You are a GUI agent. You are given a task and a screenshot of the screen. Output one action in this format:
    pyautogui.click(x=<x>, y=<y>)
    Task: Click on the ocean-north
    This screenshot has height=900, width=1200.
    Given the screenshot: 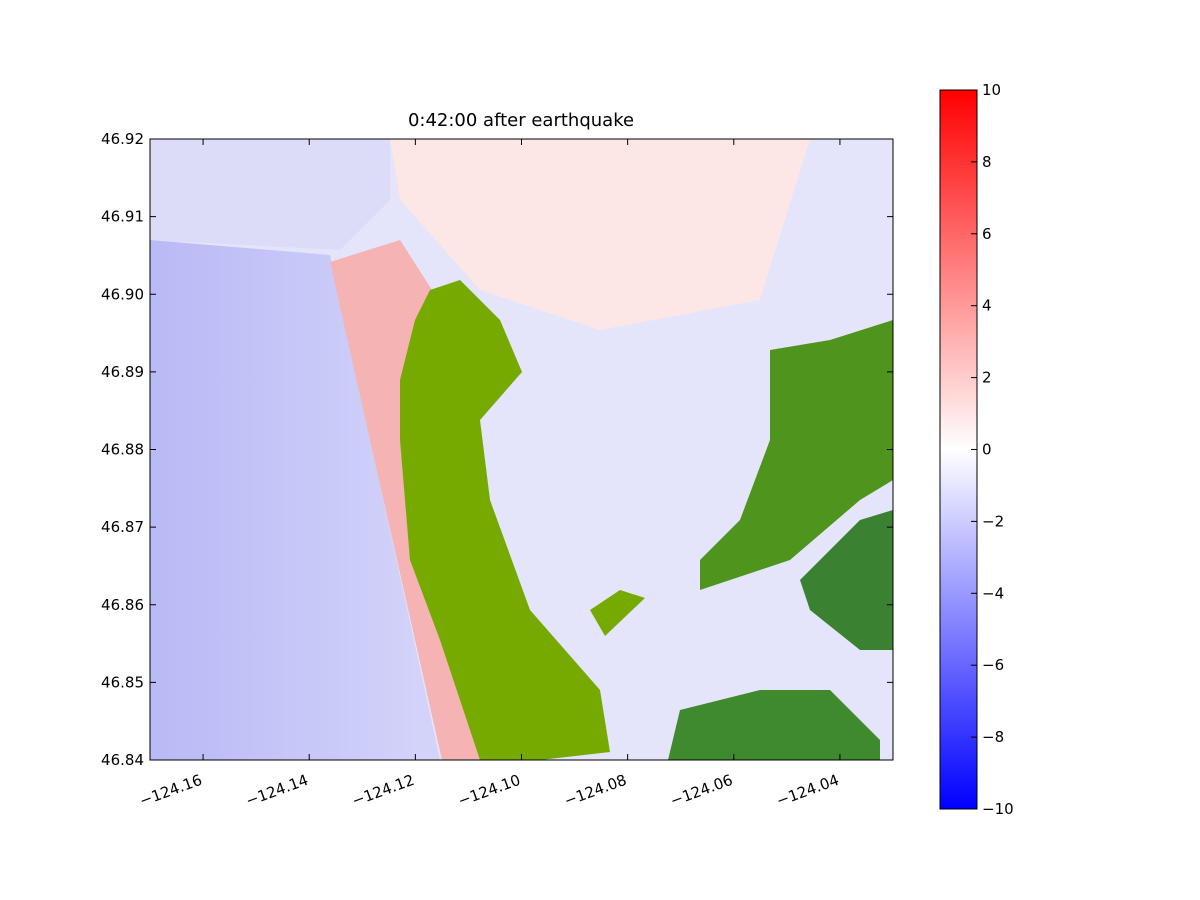 What is the action you would take?
    pyautogui.click(x=270, y=194)
    